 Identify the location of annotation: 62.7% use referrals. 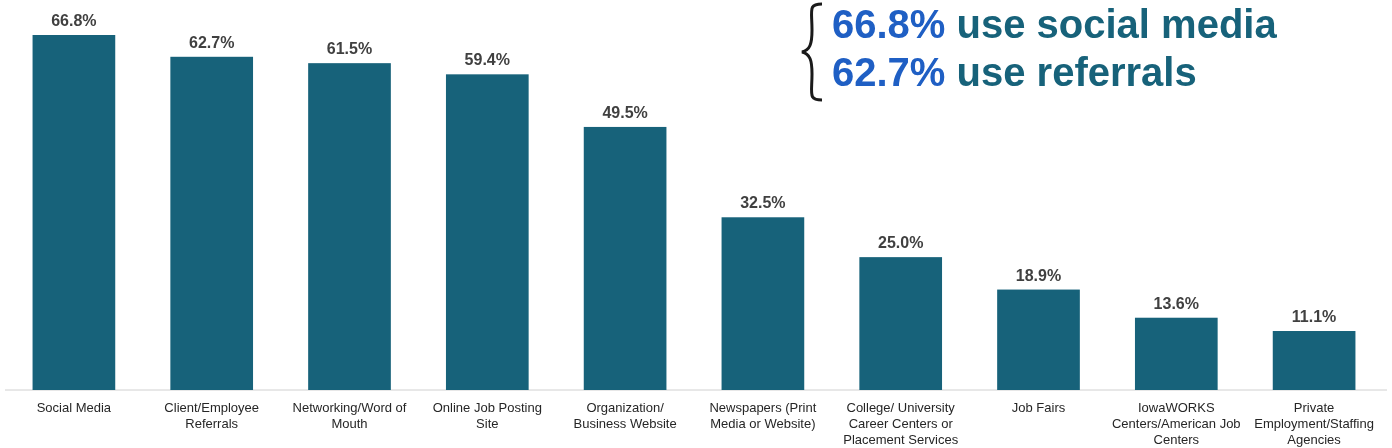
(1014, 72).